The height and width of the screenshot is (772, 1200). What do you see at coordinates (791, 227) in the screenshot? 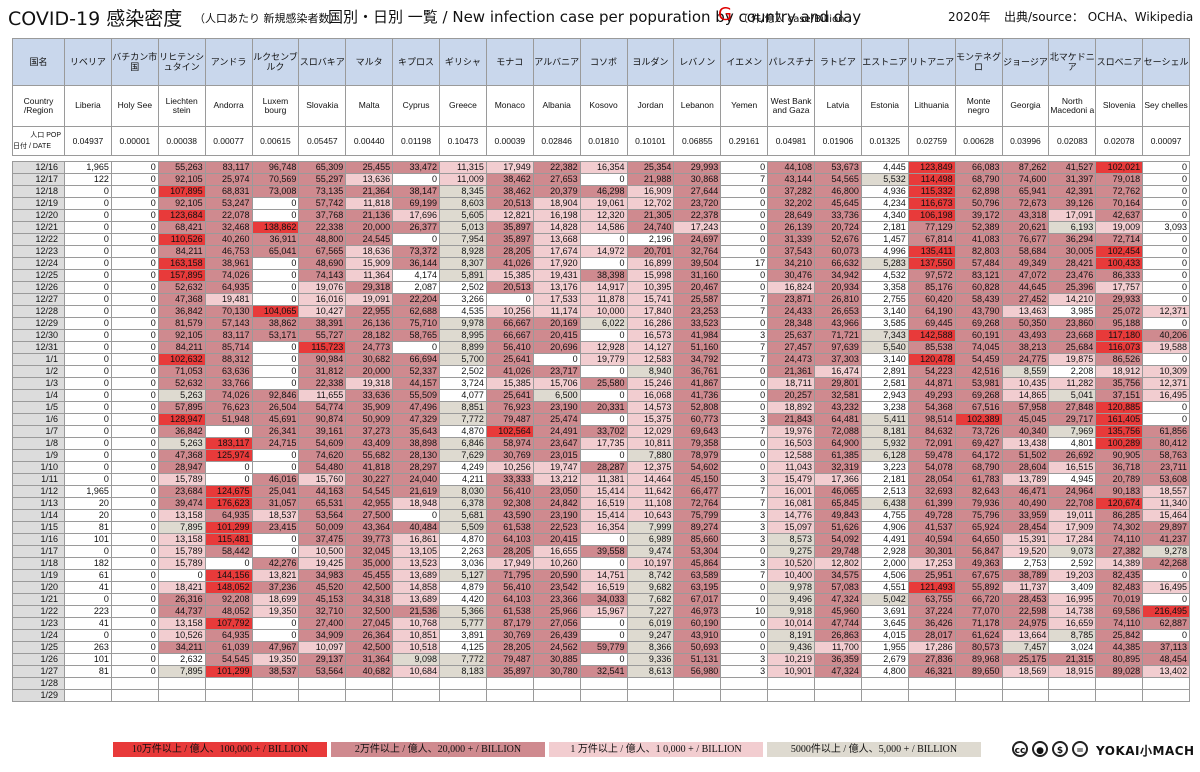
I see `value-cell: 26,139` at bounding box center [791, 227].